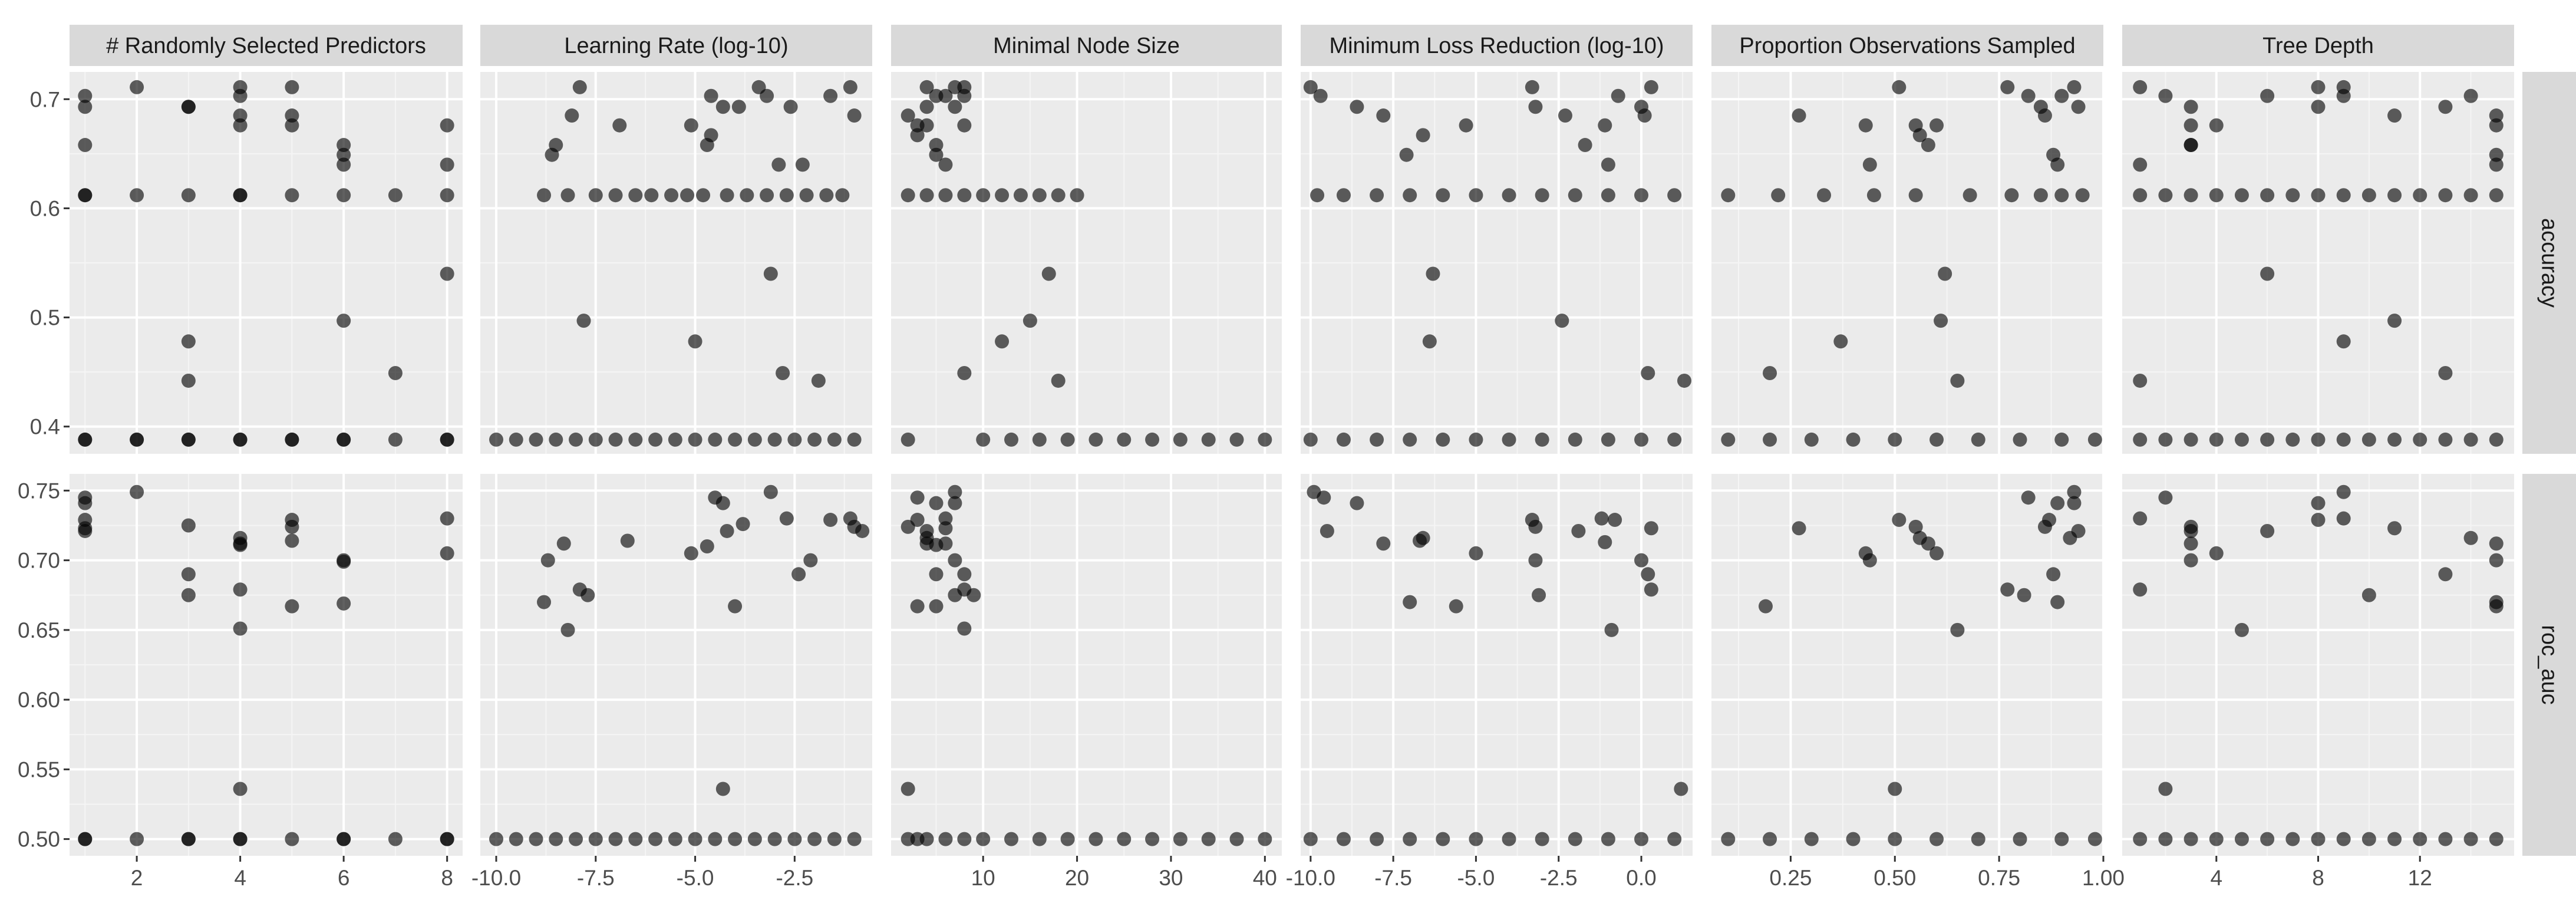 The image size is (2576, 900). I want to click on strip-min-n, so click(1086, 46).